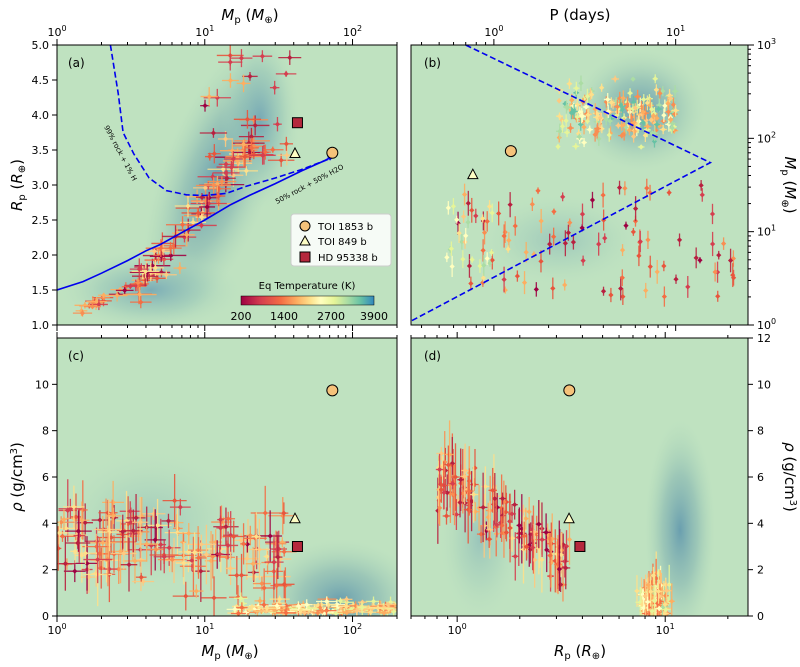  I want to click on panel-c-xtick-1: 101, so click(204, 629).